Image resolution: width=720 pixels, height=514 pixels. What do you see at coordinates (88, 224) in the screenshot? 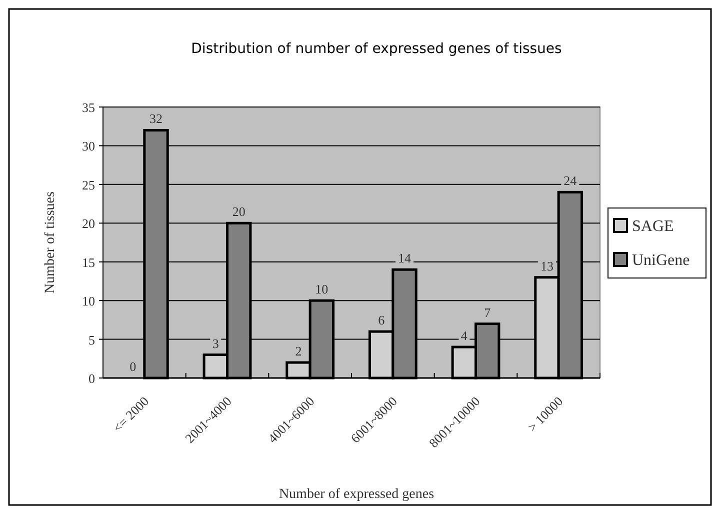
I see `y-tick-label: 20` at bounding box center [88, 224].